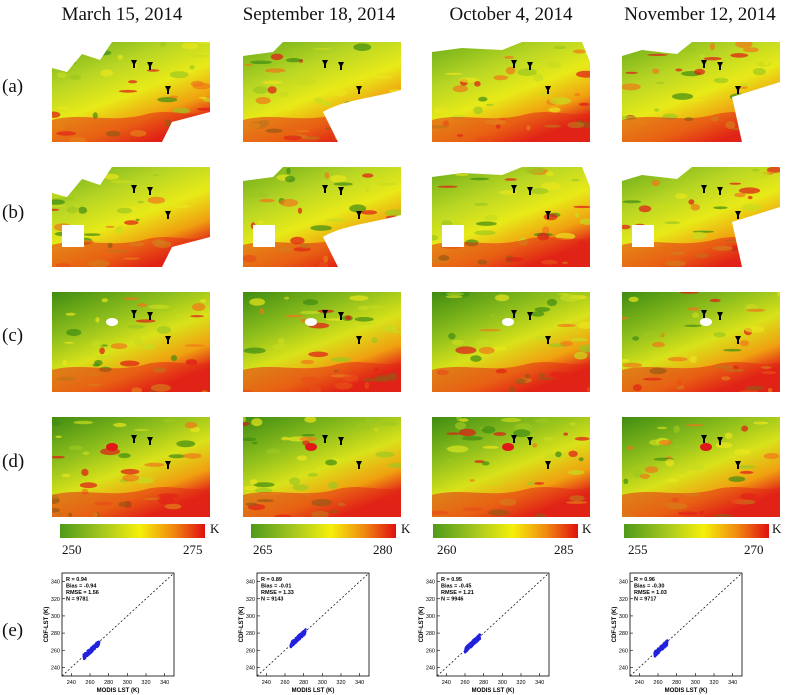 This screenshot has height=695, width=803. Describe the element at coordinates (457, 593) in the screenshot. I see `stats-text: RMSE = 1.21` at that location.